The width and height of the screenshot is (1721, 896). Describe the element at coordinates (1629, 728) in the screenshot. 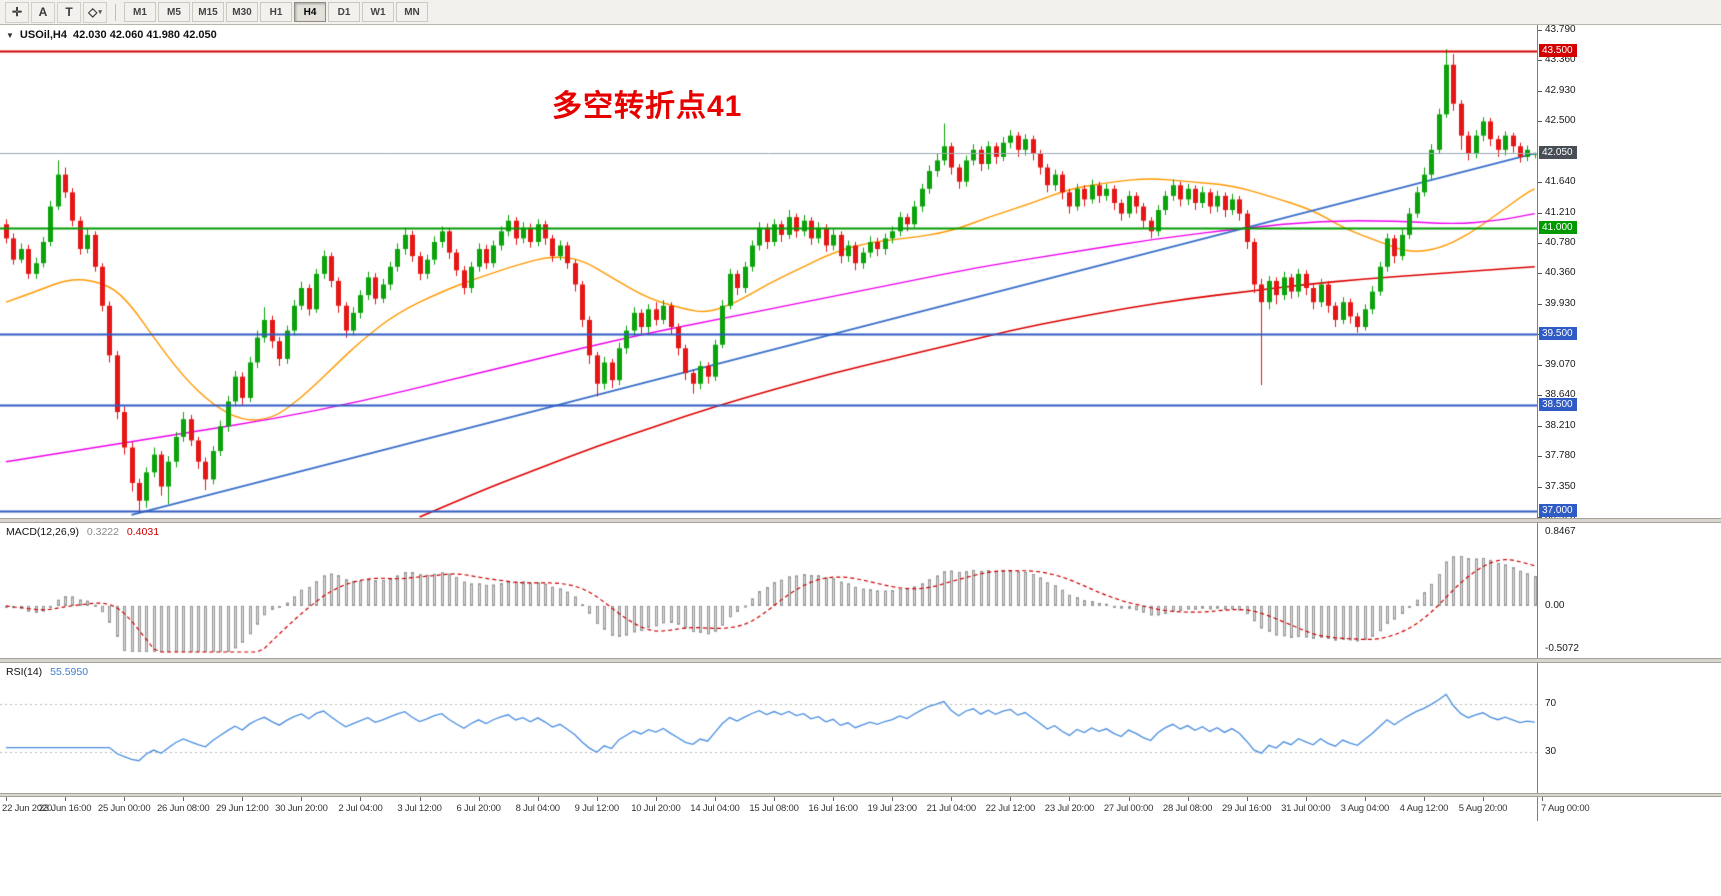

I see `rsi-axis: 70 30` at that location.